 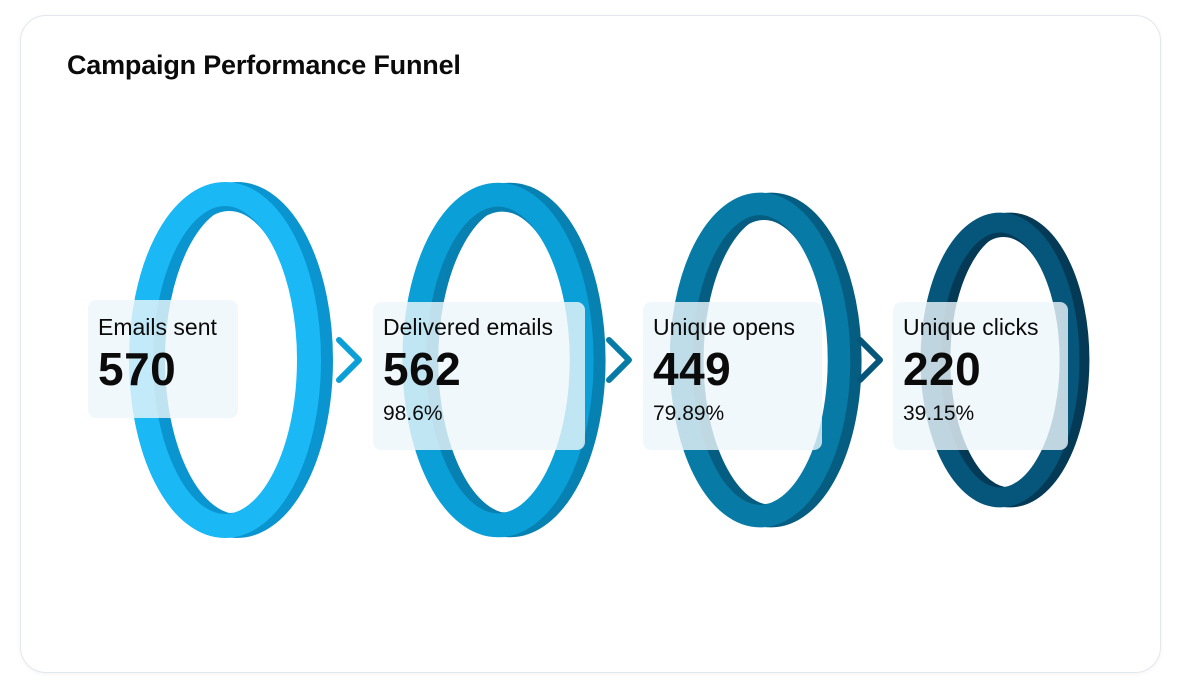 I want to click on stage-3: Unique opens 449 79.89%, so click(x=724, y=370).